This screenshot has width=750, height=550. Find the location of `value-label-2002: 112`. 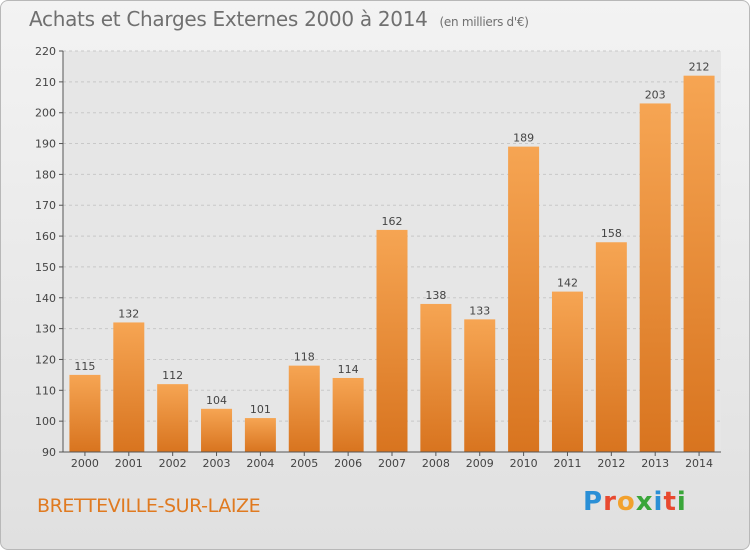

value-label-2002: 112 is located at coordinates (172, 375).